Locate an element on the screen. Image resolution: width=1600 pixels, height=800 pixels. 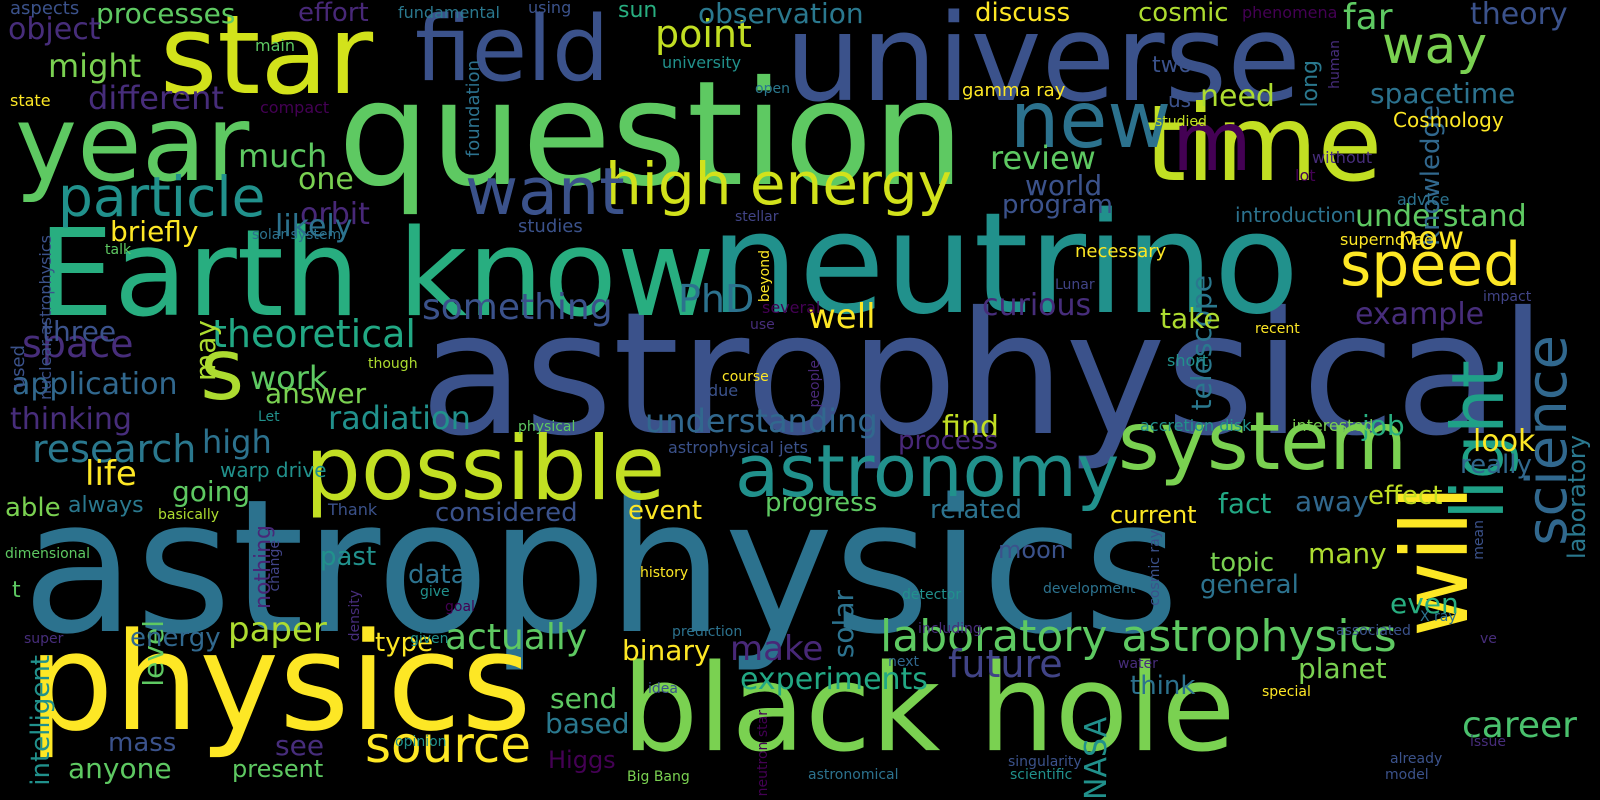
word-physical: physical is located at coordinates (547, 427).